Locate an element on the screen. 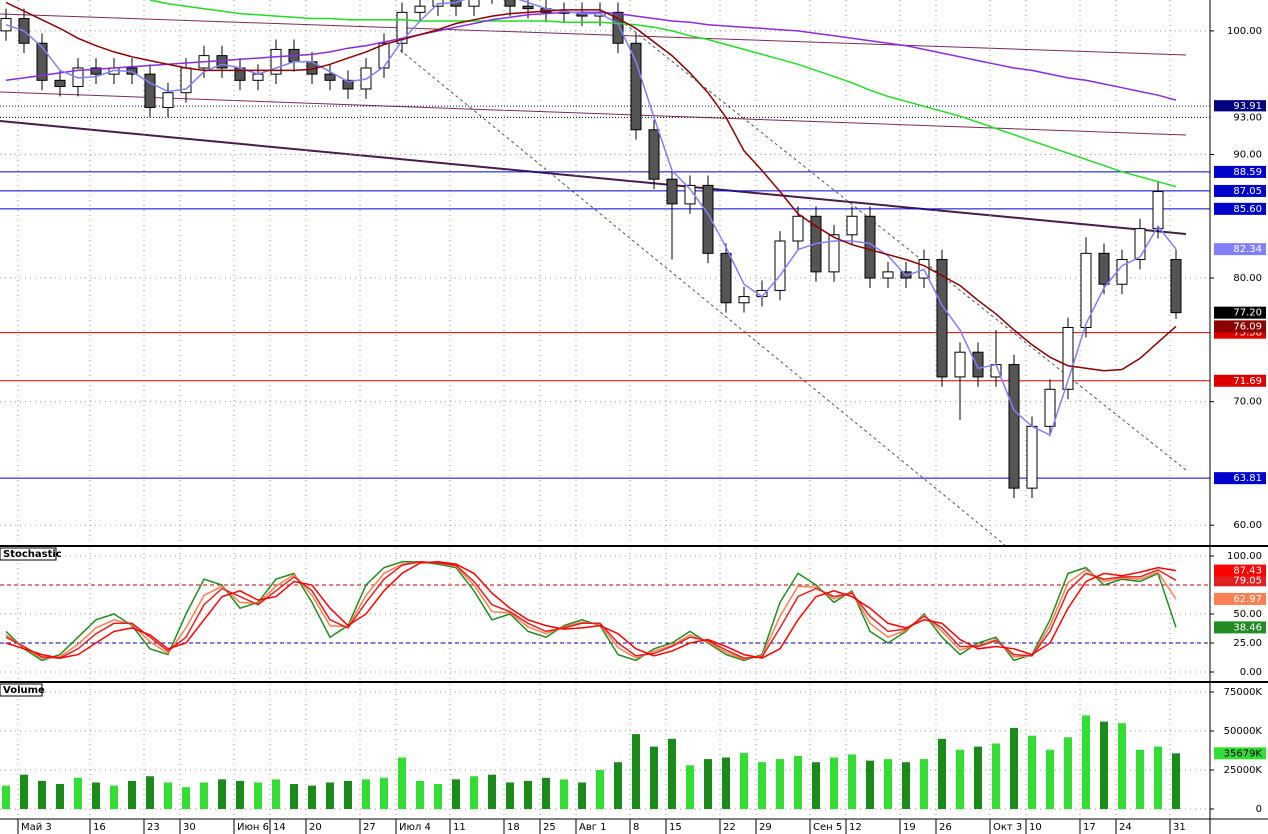 This screenshot has width=1268, height=834. trendline is located at coordinates (593, 34).